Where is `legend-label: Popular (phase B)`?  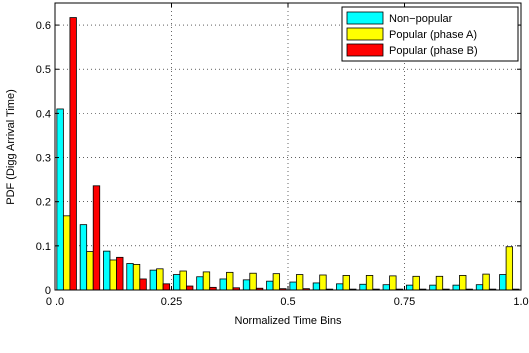
legend-label: Popular (phase B) is located at coordinates (433, 51).